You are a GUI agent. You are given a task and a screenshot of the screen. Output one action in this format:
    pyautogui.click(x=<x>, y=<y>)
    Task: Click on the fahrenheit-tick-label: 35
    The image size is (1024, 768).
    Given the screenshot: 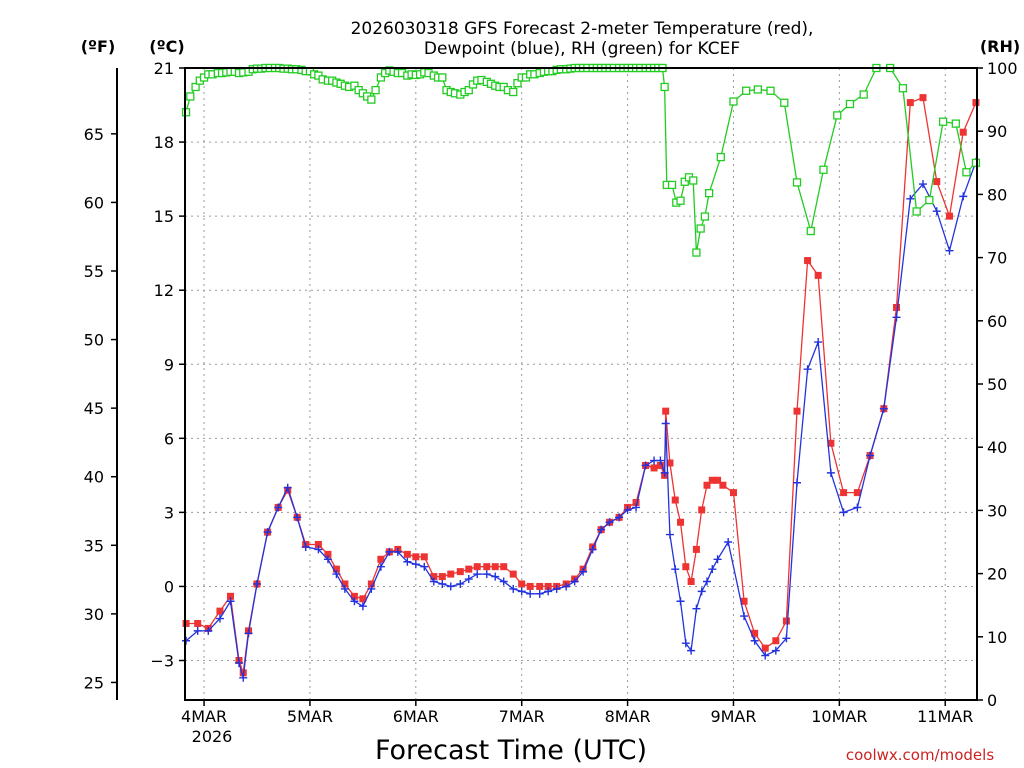 What is the action you would take?
    pyautogui.click(x=94, y=545)
    